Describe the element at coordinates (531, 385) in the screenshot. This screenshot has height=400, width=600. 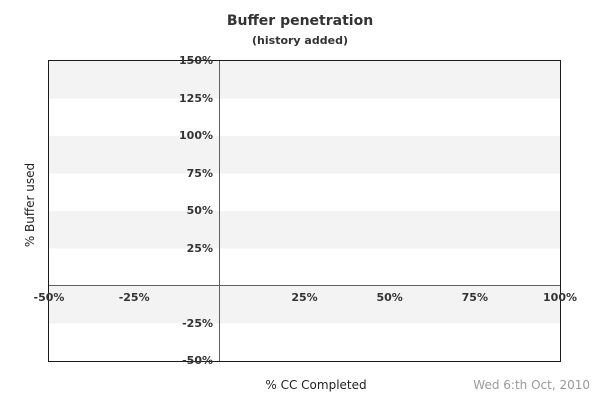
I see `footer-date: Wed 6:th Oct, 2010` at that location.